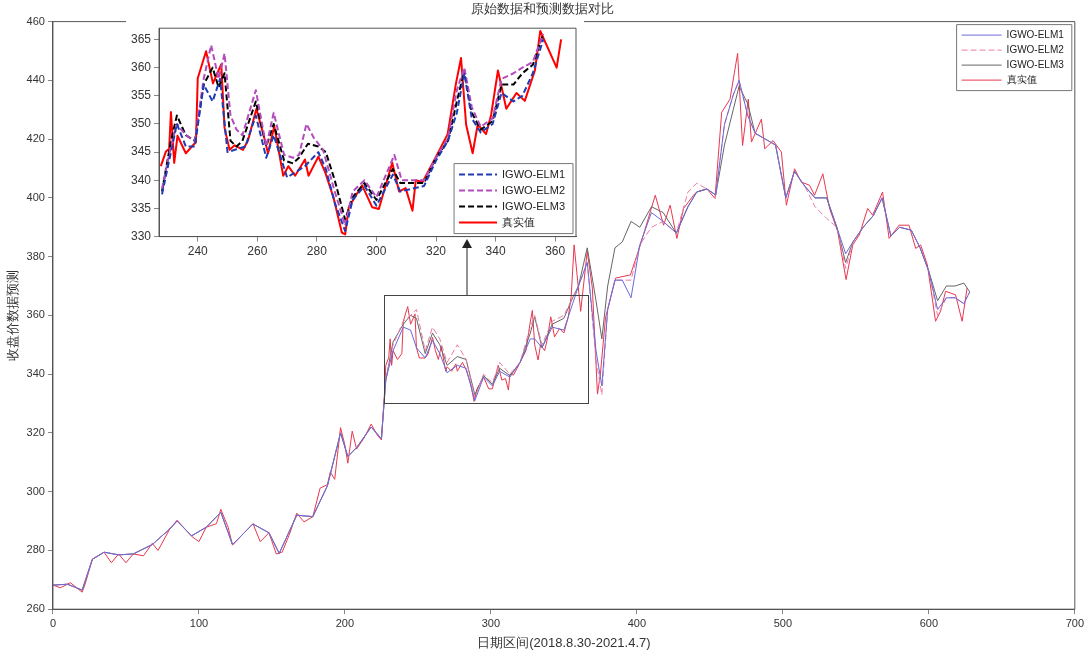 This screenshot has width=1087, height=655. Describe the element at coordinates (13, 315) in the screenshot. I see `y-axis-title: 收盘价数据预测` at that location.